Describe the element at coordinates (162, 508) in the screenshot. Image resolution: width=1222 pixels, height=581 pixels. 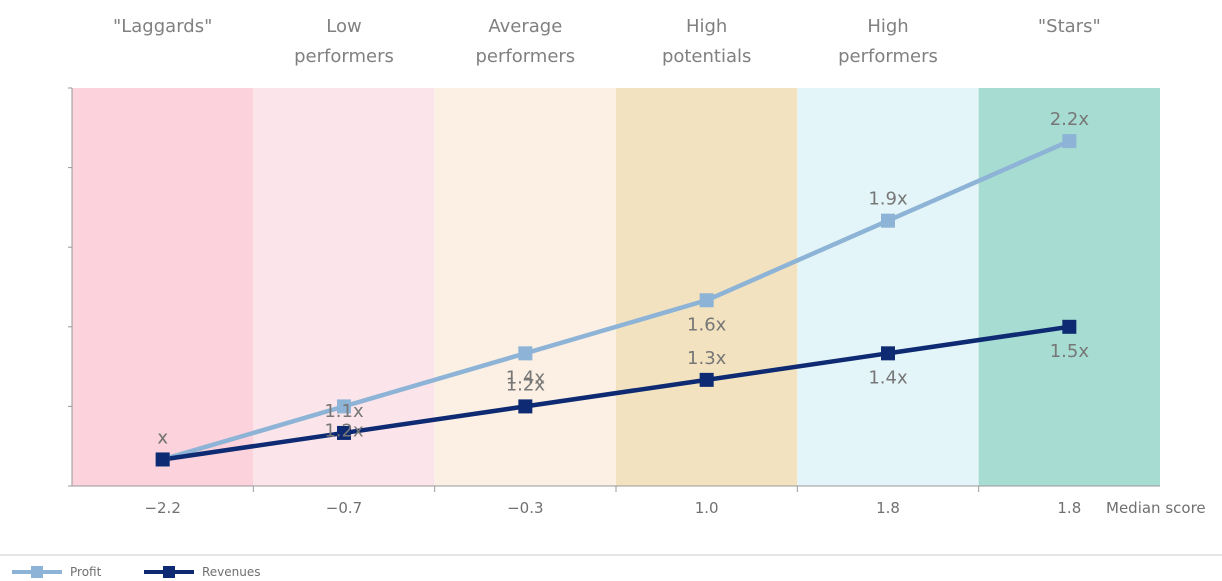
I see `x-tick-label: −2.2` at that location.